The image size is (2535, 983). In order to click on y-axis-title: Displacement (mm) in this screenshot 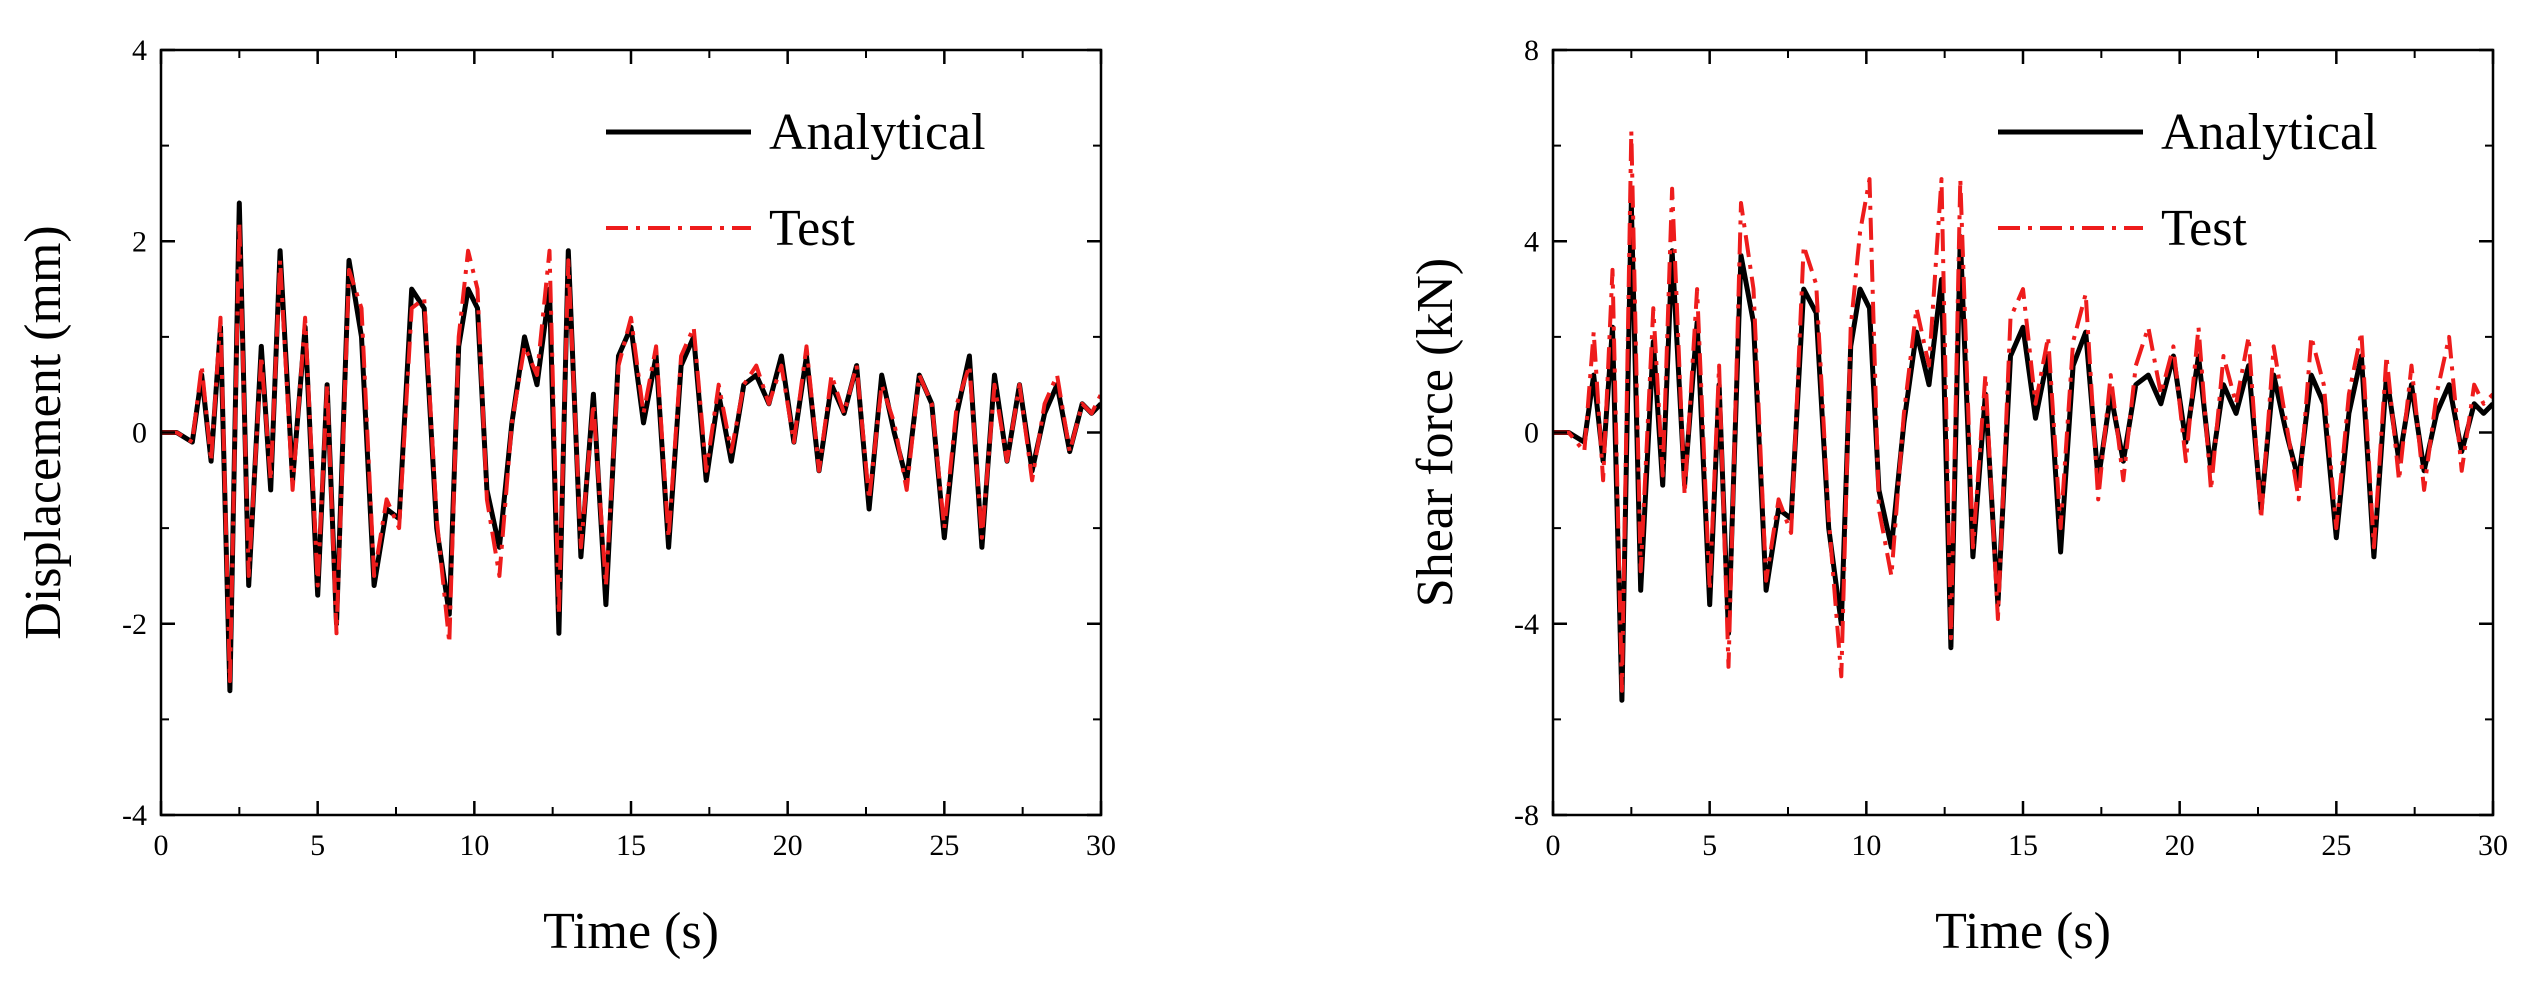, I will do `click(43, 432)`.